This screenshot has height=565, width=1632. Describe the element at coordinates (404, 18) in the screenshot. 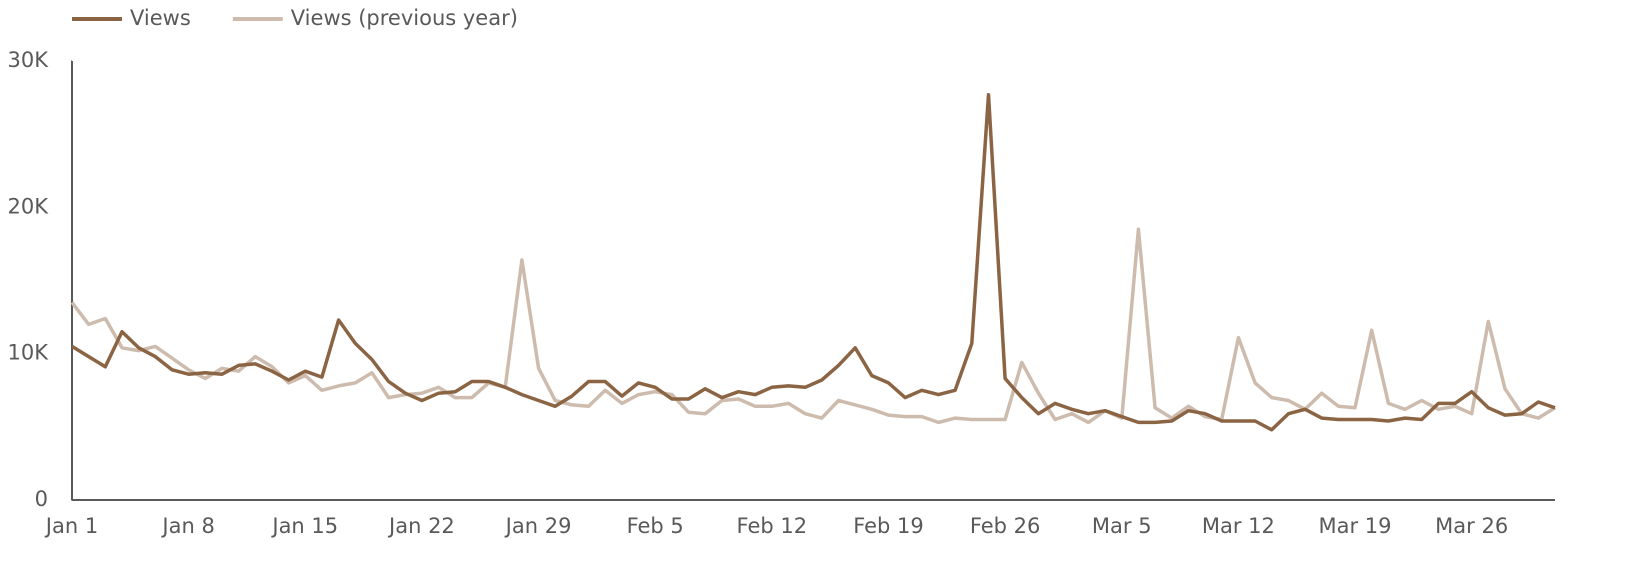

I see `legend-label: Views (previous year)` at that location.